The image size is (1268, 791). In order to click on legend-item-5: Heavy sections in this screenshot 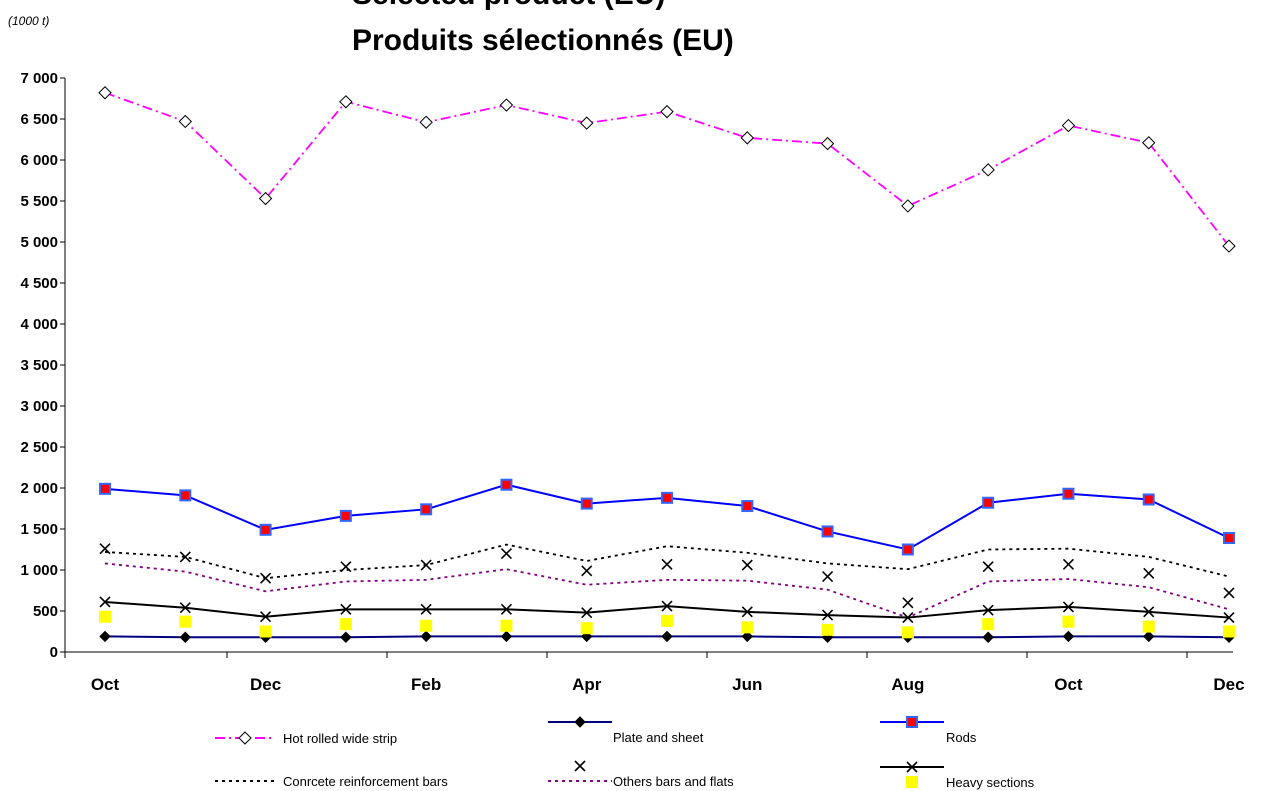, I will do `click(957, 775)`.